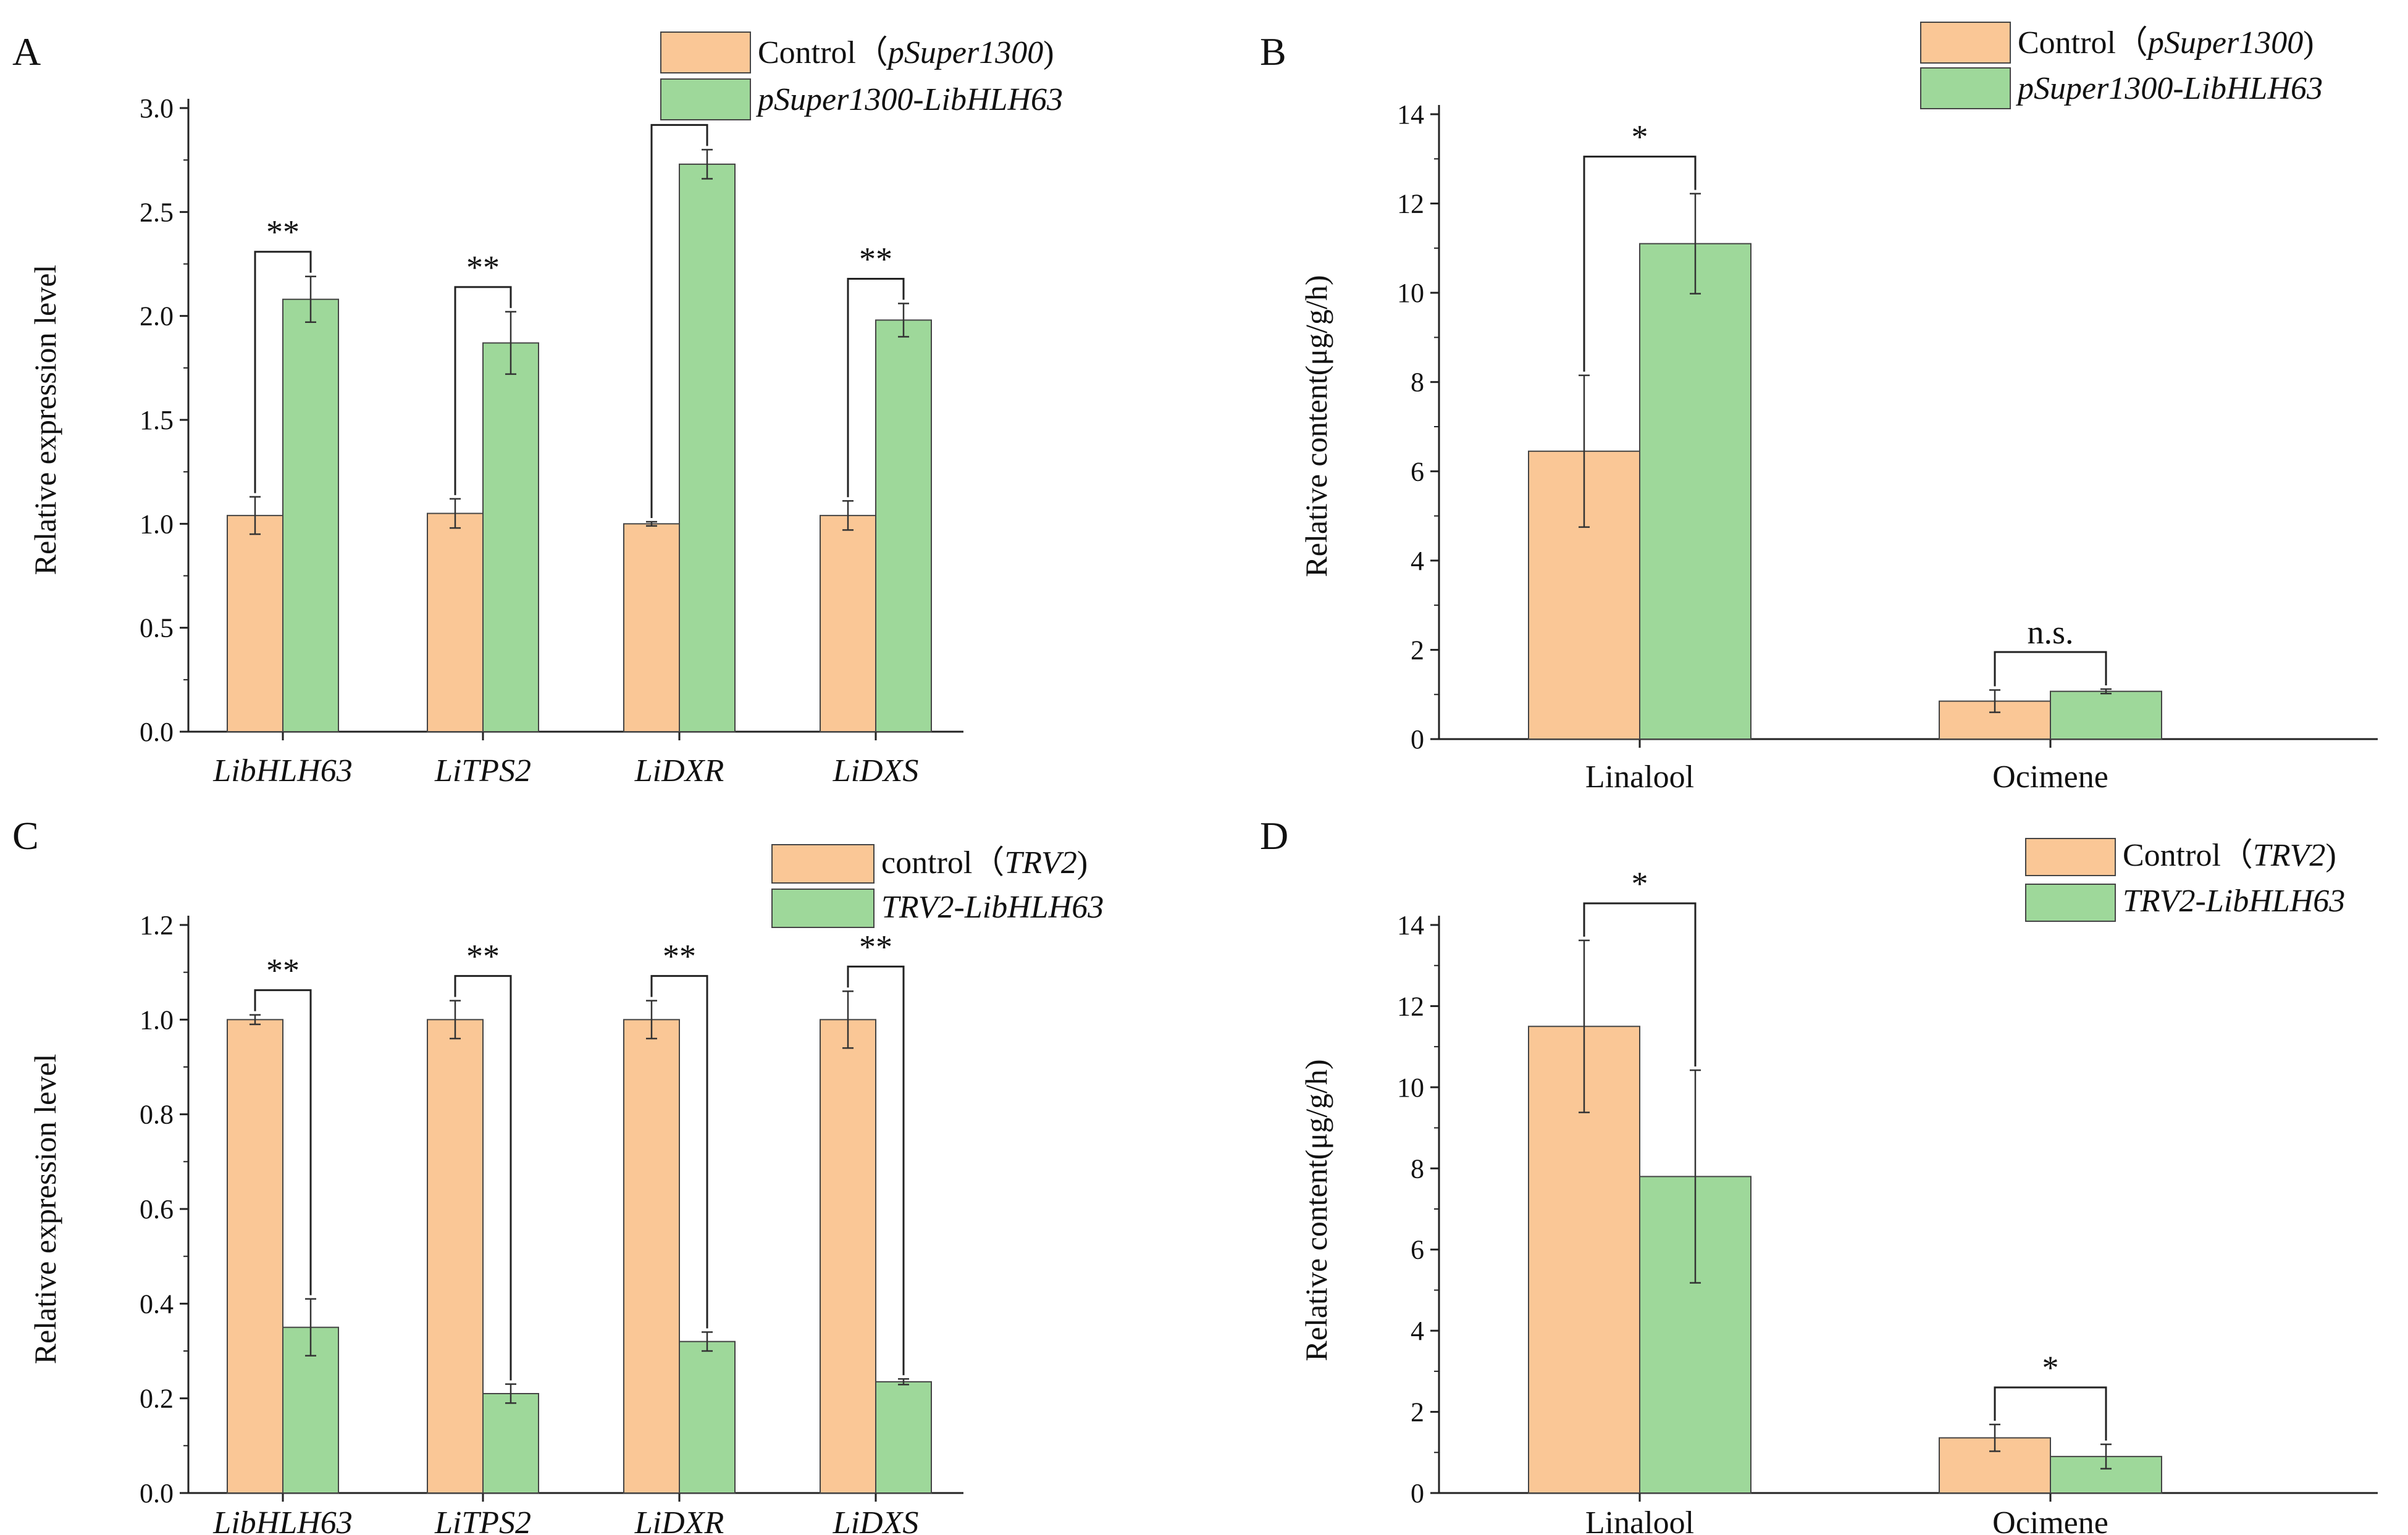  I want to click on y-tick-label: 0.2, so click(157, 1399).